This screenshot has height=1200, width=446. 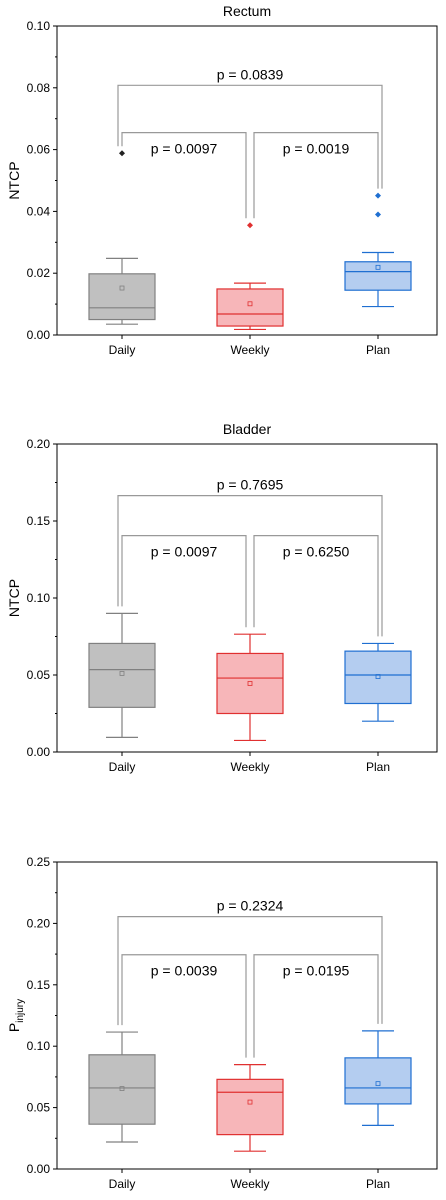 I want to click on significance-bracket: p = 0.7695, so click(x=250, y=557).